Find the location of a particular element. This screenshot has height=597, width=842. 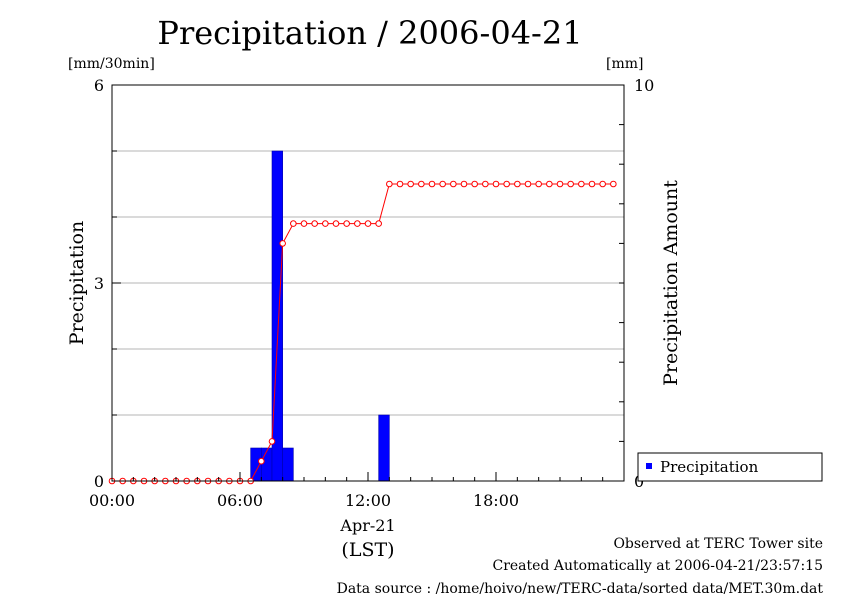

left-tick-label-3: 3 is located at coordinates (99, 283).